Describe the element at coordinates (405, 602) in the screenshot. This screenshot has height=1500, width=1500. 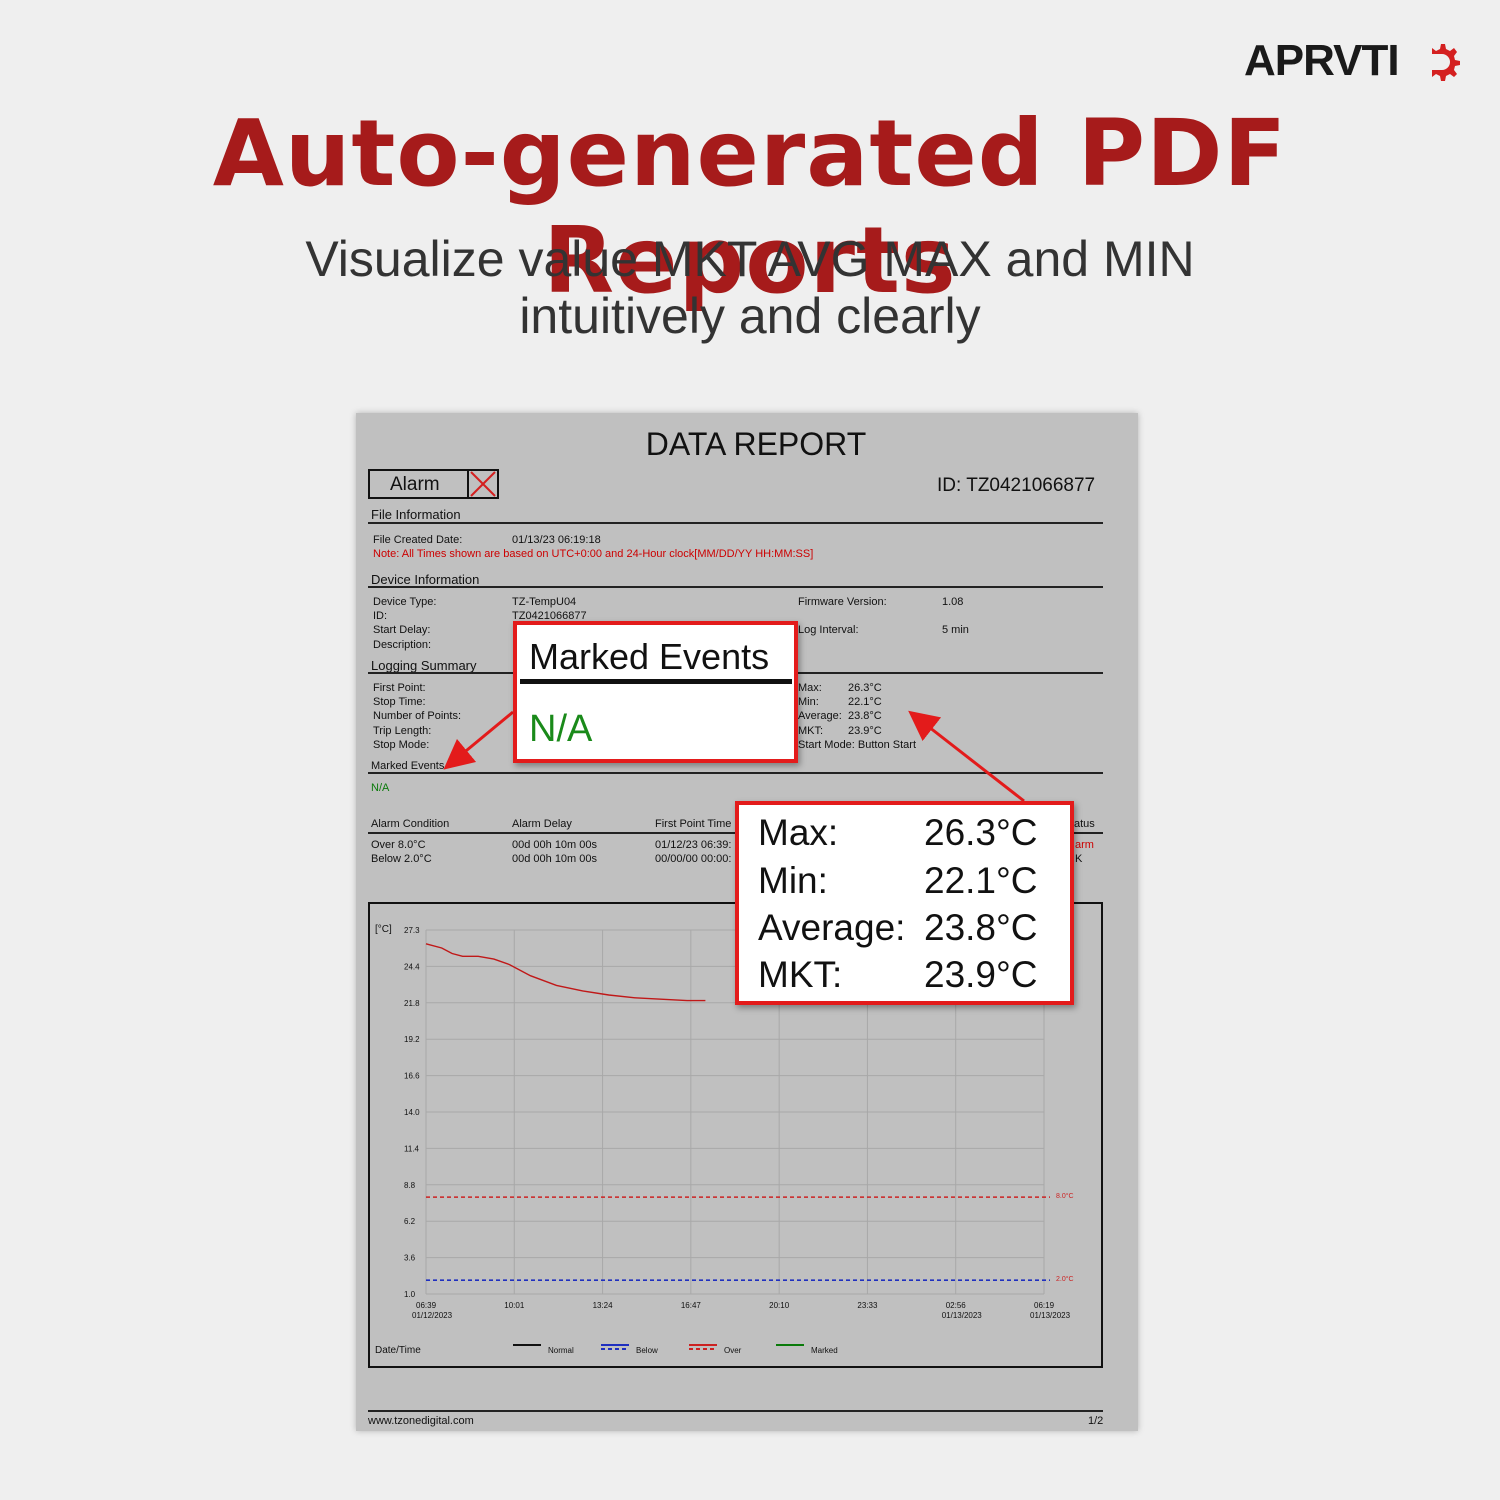
I see `device-type-label: Device Type:` at that location.